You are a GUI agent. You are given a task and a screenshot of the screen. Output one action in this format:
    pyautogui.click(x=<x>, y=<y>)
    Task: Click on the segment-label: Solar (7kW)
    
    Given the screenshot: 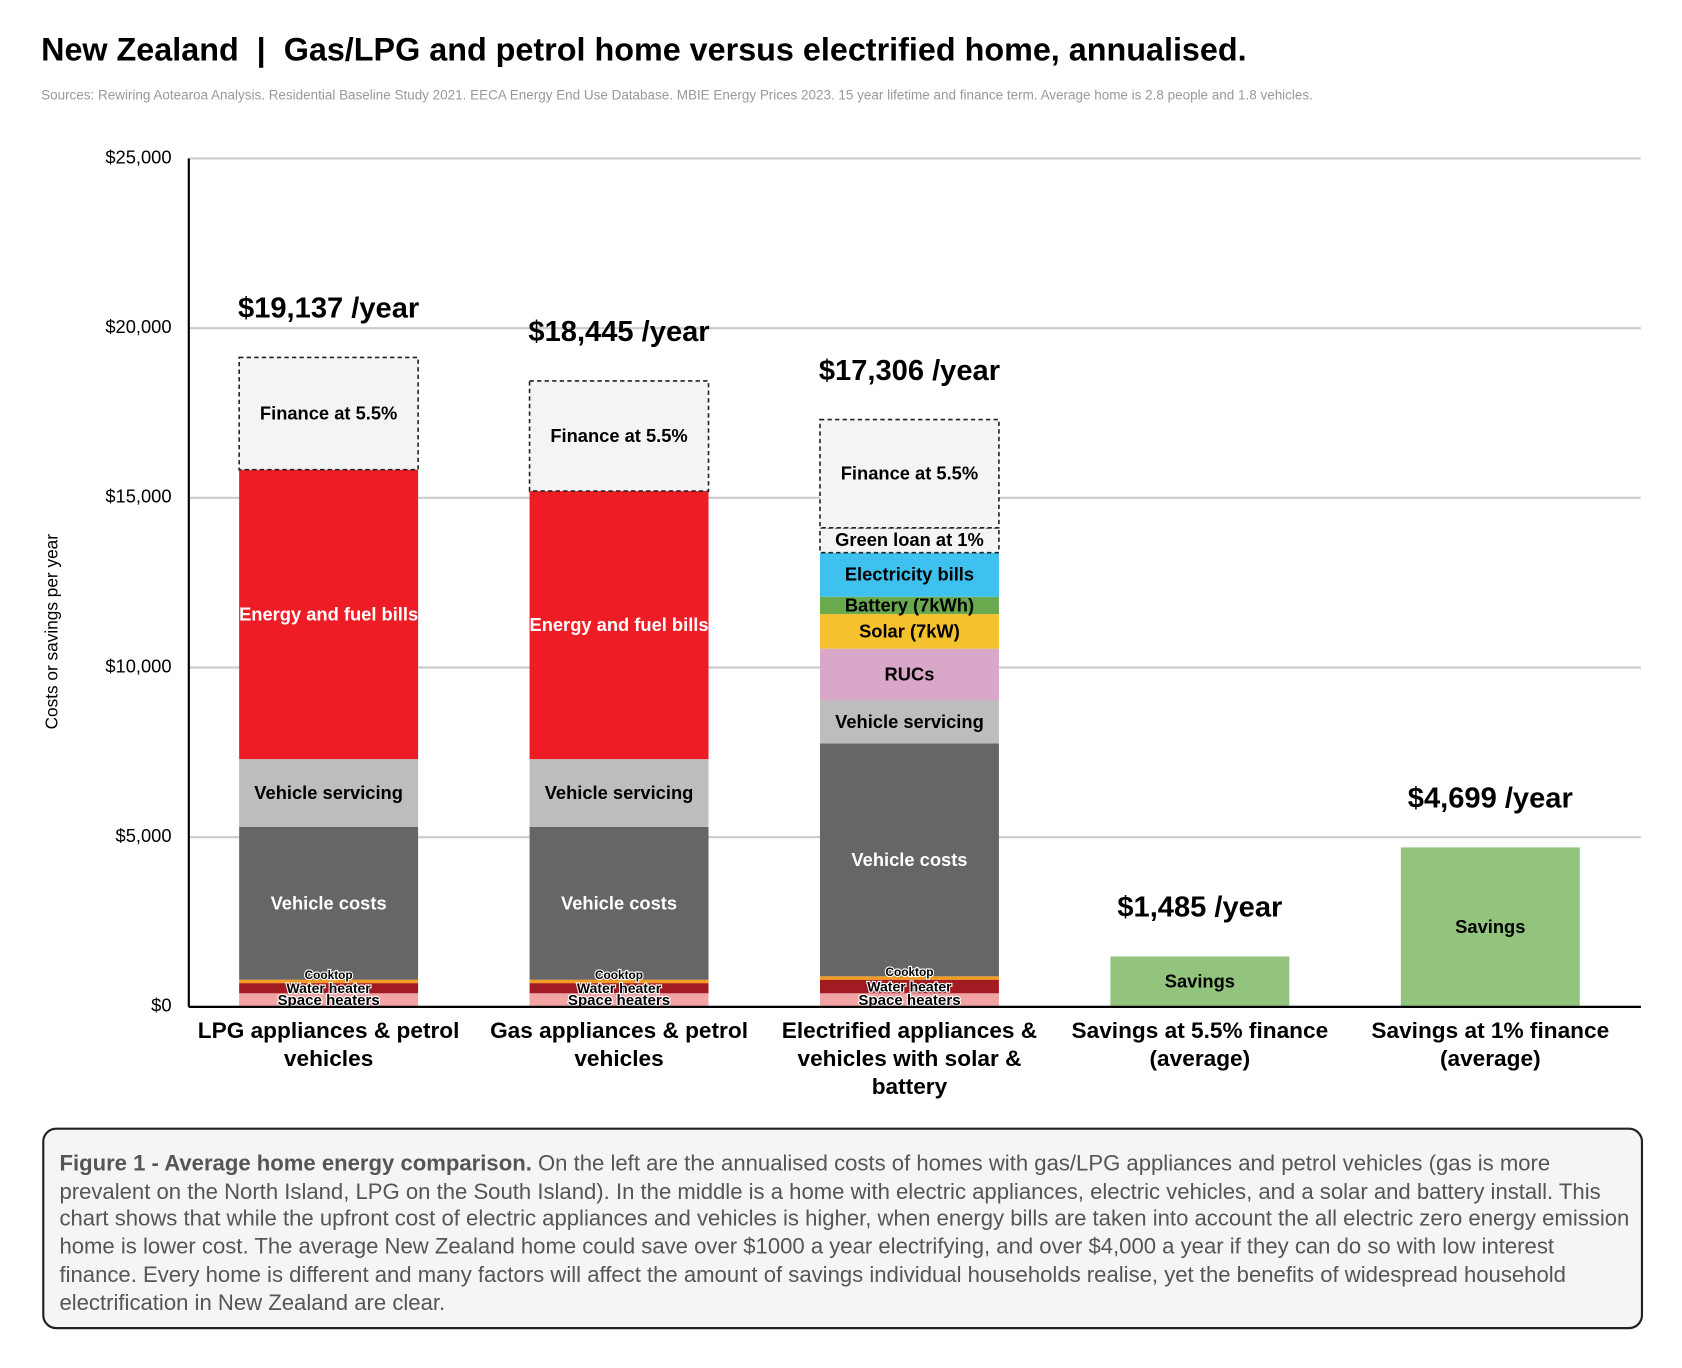 What is the action you would take?
    pyautogui.click(x=909, y=630)
    